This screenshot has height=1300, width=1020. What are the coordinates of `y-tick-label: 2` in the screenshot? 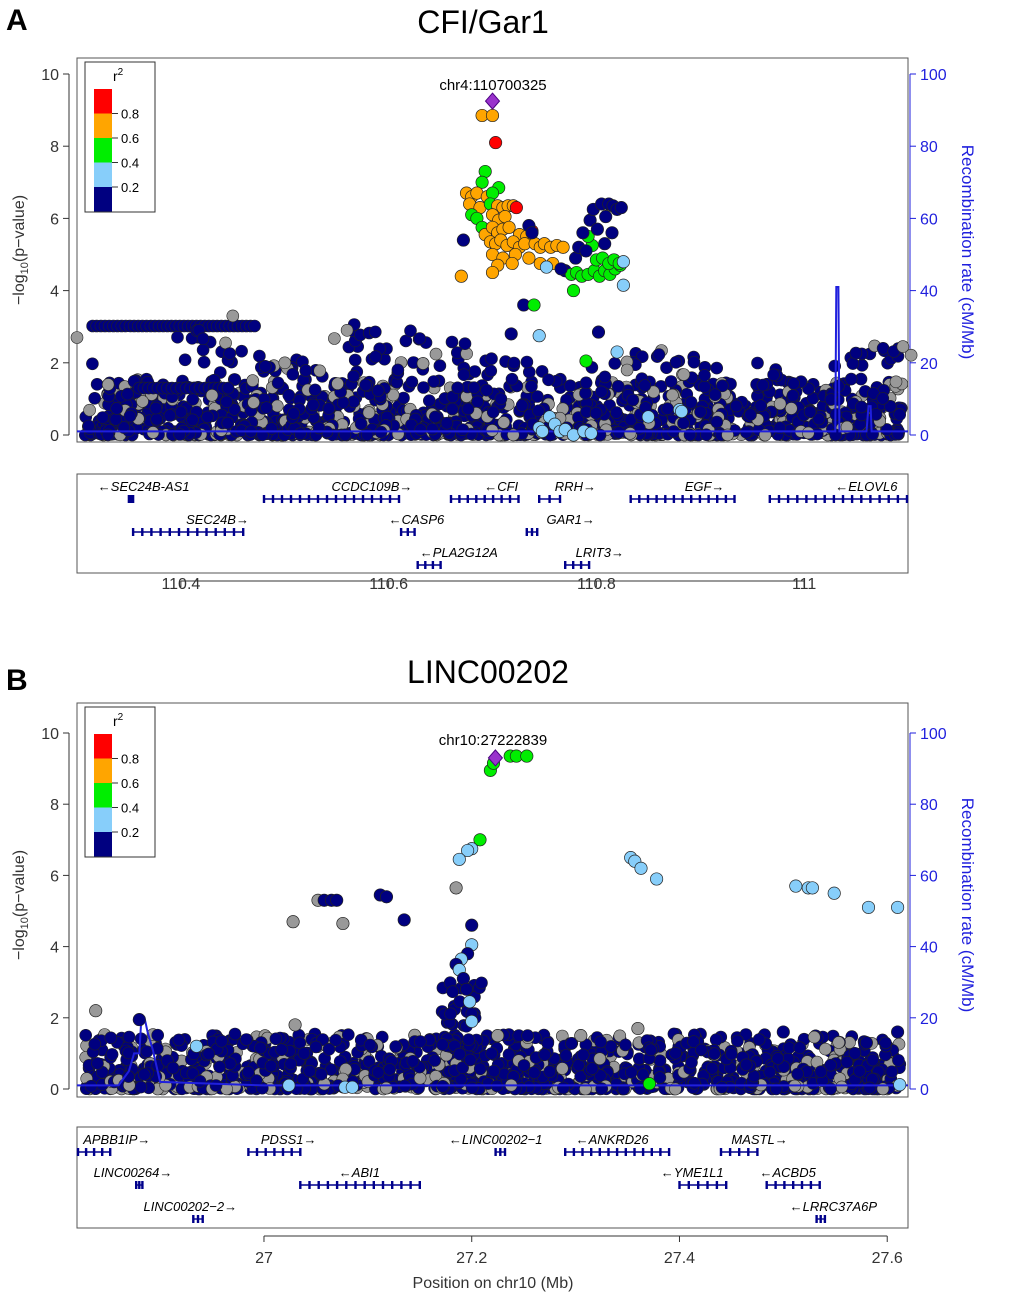 It's located at (54, 1019).